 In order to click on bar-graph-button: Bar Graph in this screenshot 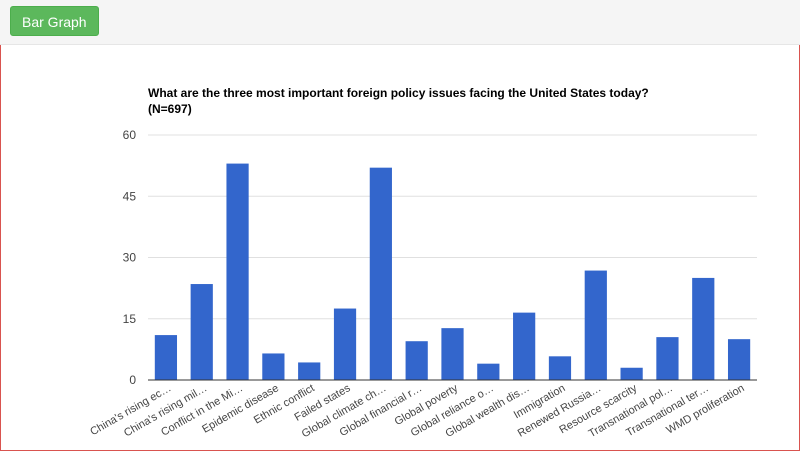, I will do `click(54, 21)`.